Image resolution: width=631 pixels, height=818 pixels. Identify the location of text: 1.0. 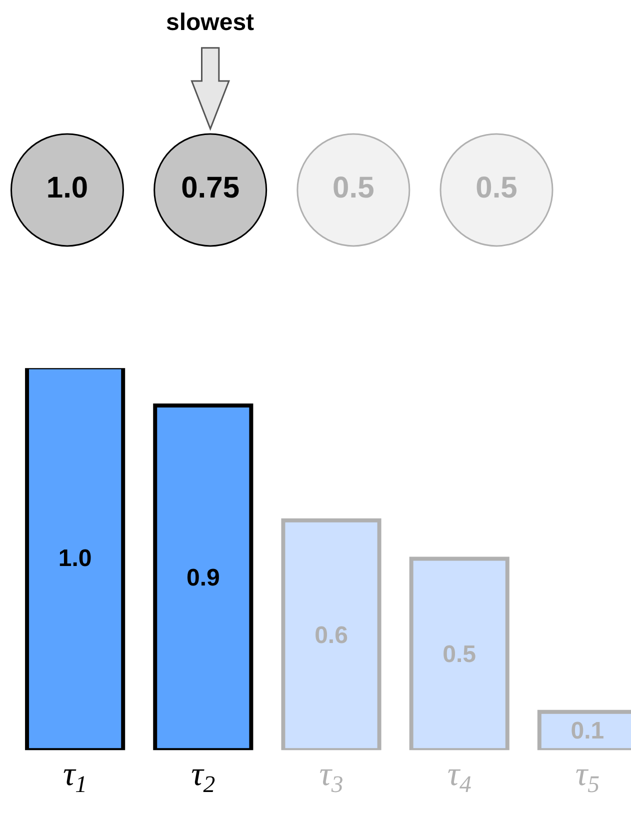
(67, 187).